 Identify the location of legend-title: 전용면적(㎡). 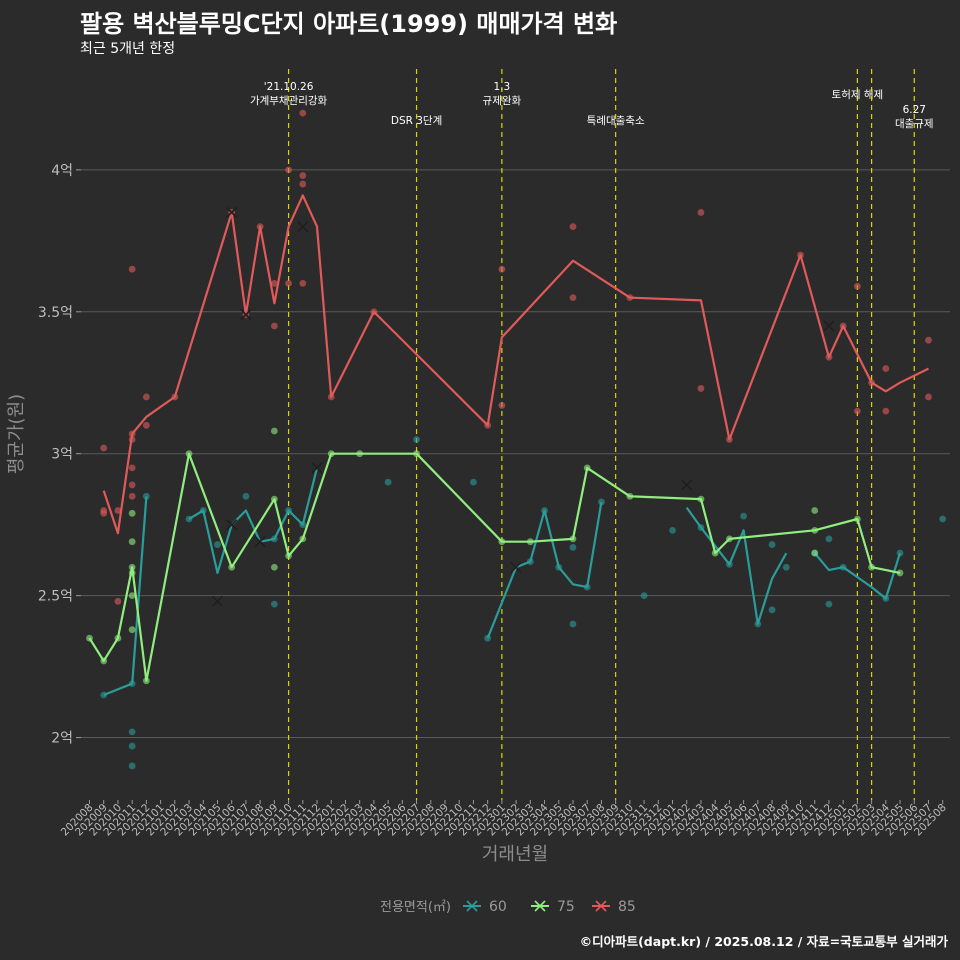
(415, 907).